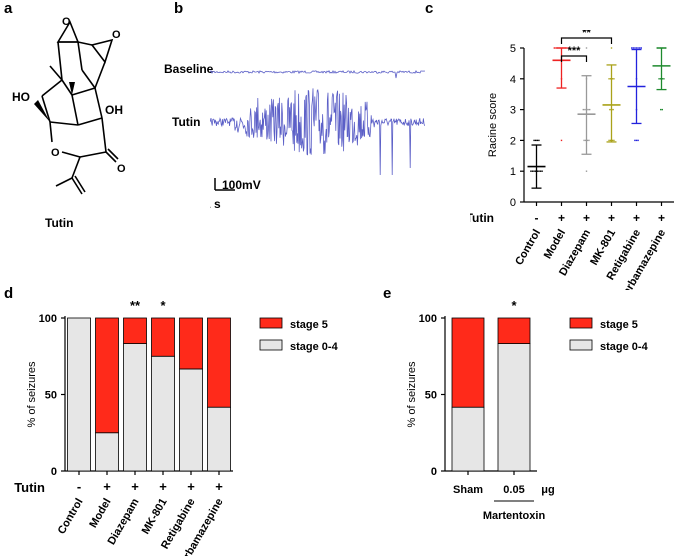 The width and height of the screenshot is (685, 556). Describe the element at coordinates (482, 218) in the screenshot. I see `tutin-row-label: Tutin` at that location.